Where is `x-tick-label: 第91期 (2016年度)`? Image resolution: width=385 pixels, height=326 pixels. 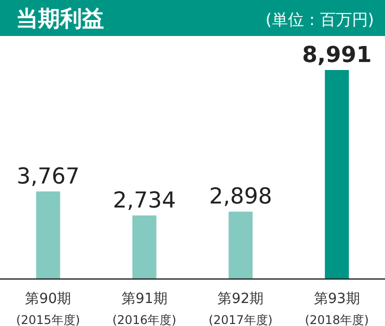
x-tick-label: 第91期 (2016年度) is located at coordinates (144, 308).